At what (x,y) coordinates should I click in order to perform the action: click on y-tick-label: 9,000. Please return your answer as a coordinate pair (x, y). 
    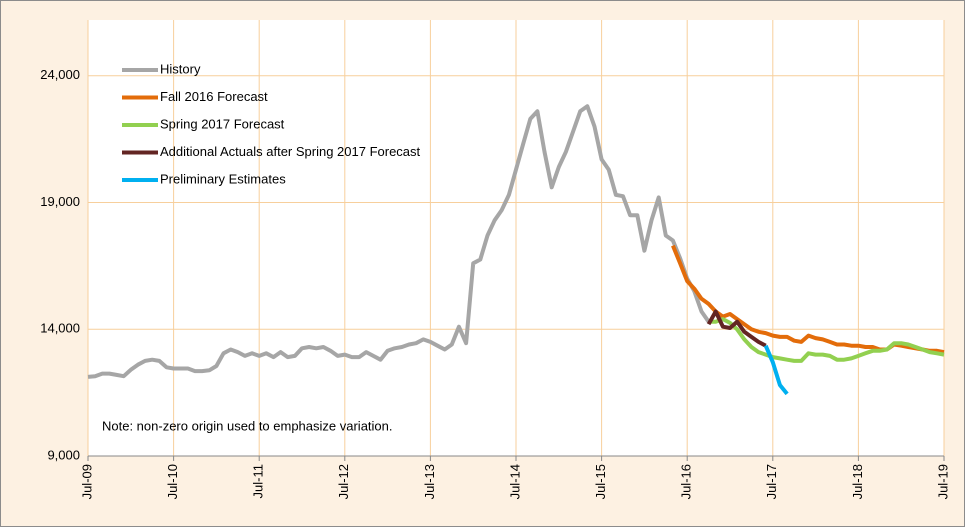
    Looking at the image, I should click on (63, 454).